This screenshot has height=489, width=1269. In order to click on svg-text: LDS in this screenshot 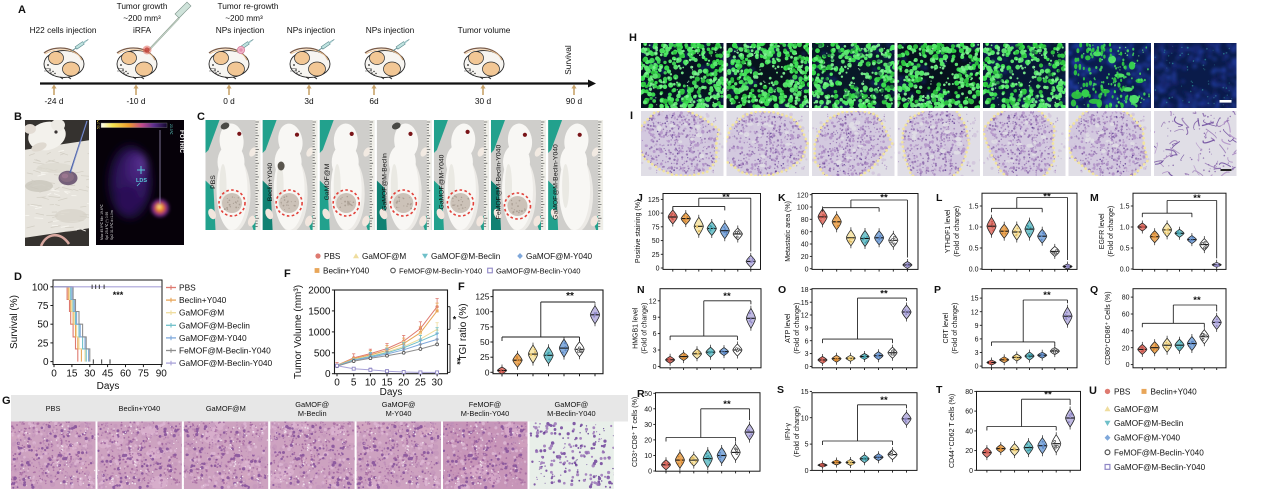, I will do `click(141, 181)`.